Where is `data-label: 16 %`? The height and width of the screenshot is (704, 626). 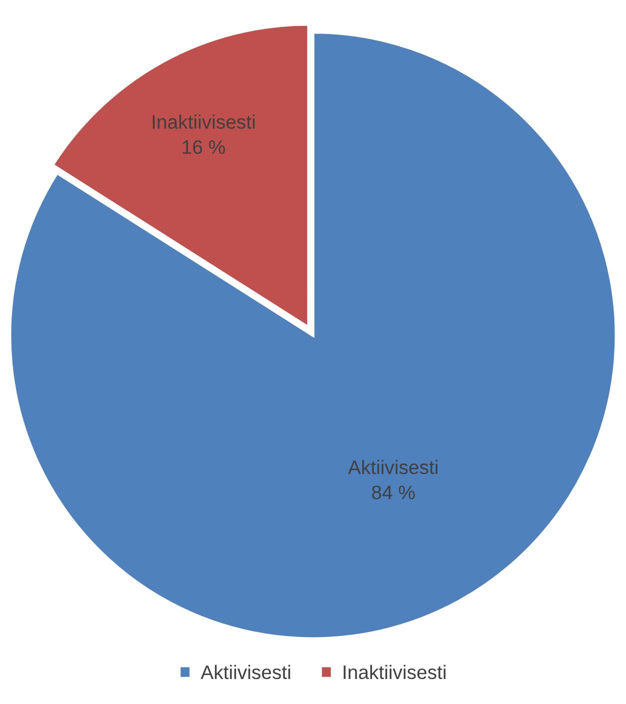 data-label: 16 % is located at coordinates (203, 147).